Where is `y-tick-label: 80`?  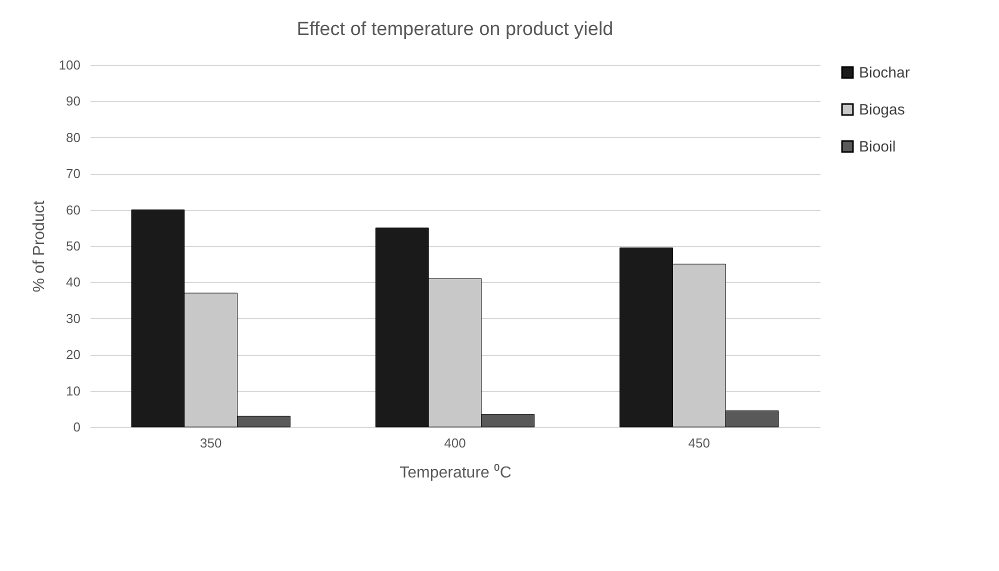
y-tick-label: 80 is located at coordinates (73, 137).